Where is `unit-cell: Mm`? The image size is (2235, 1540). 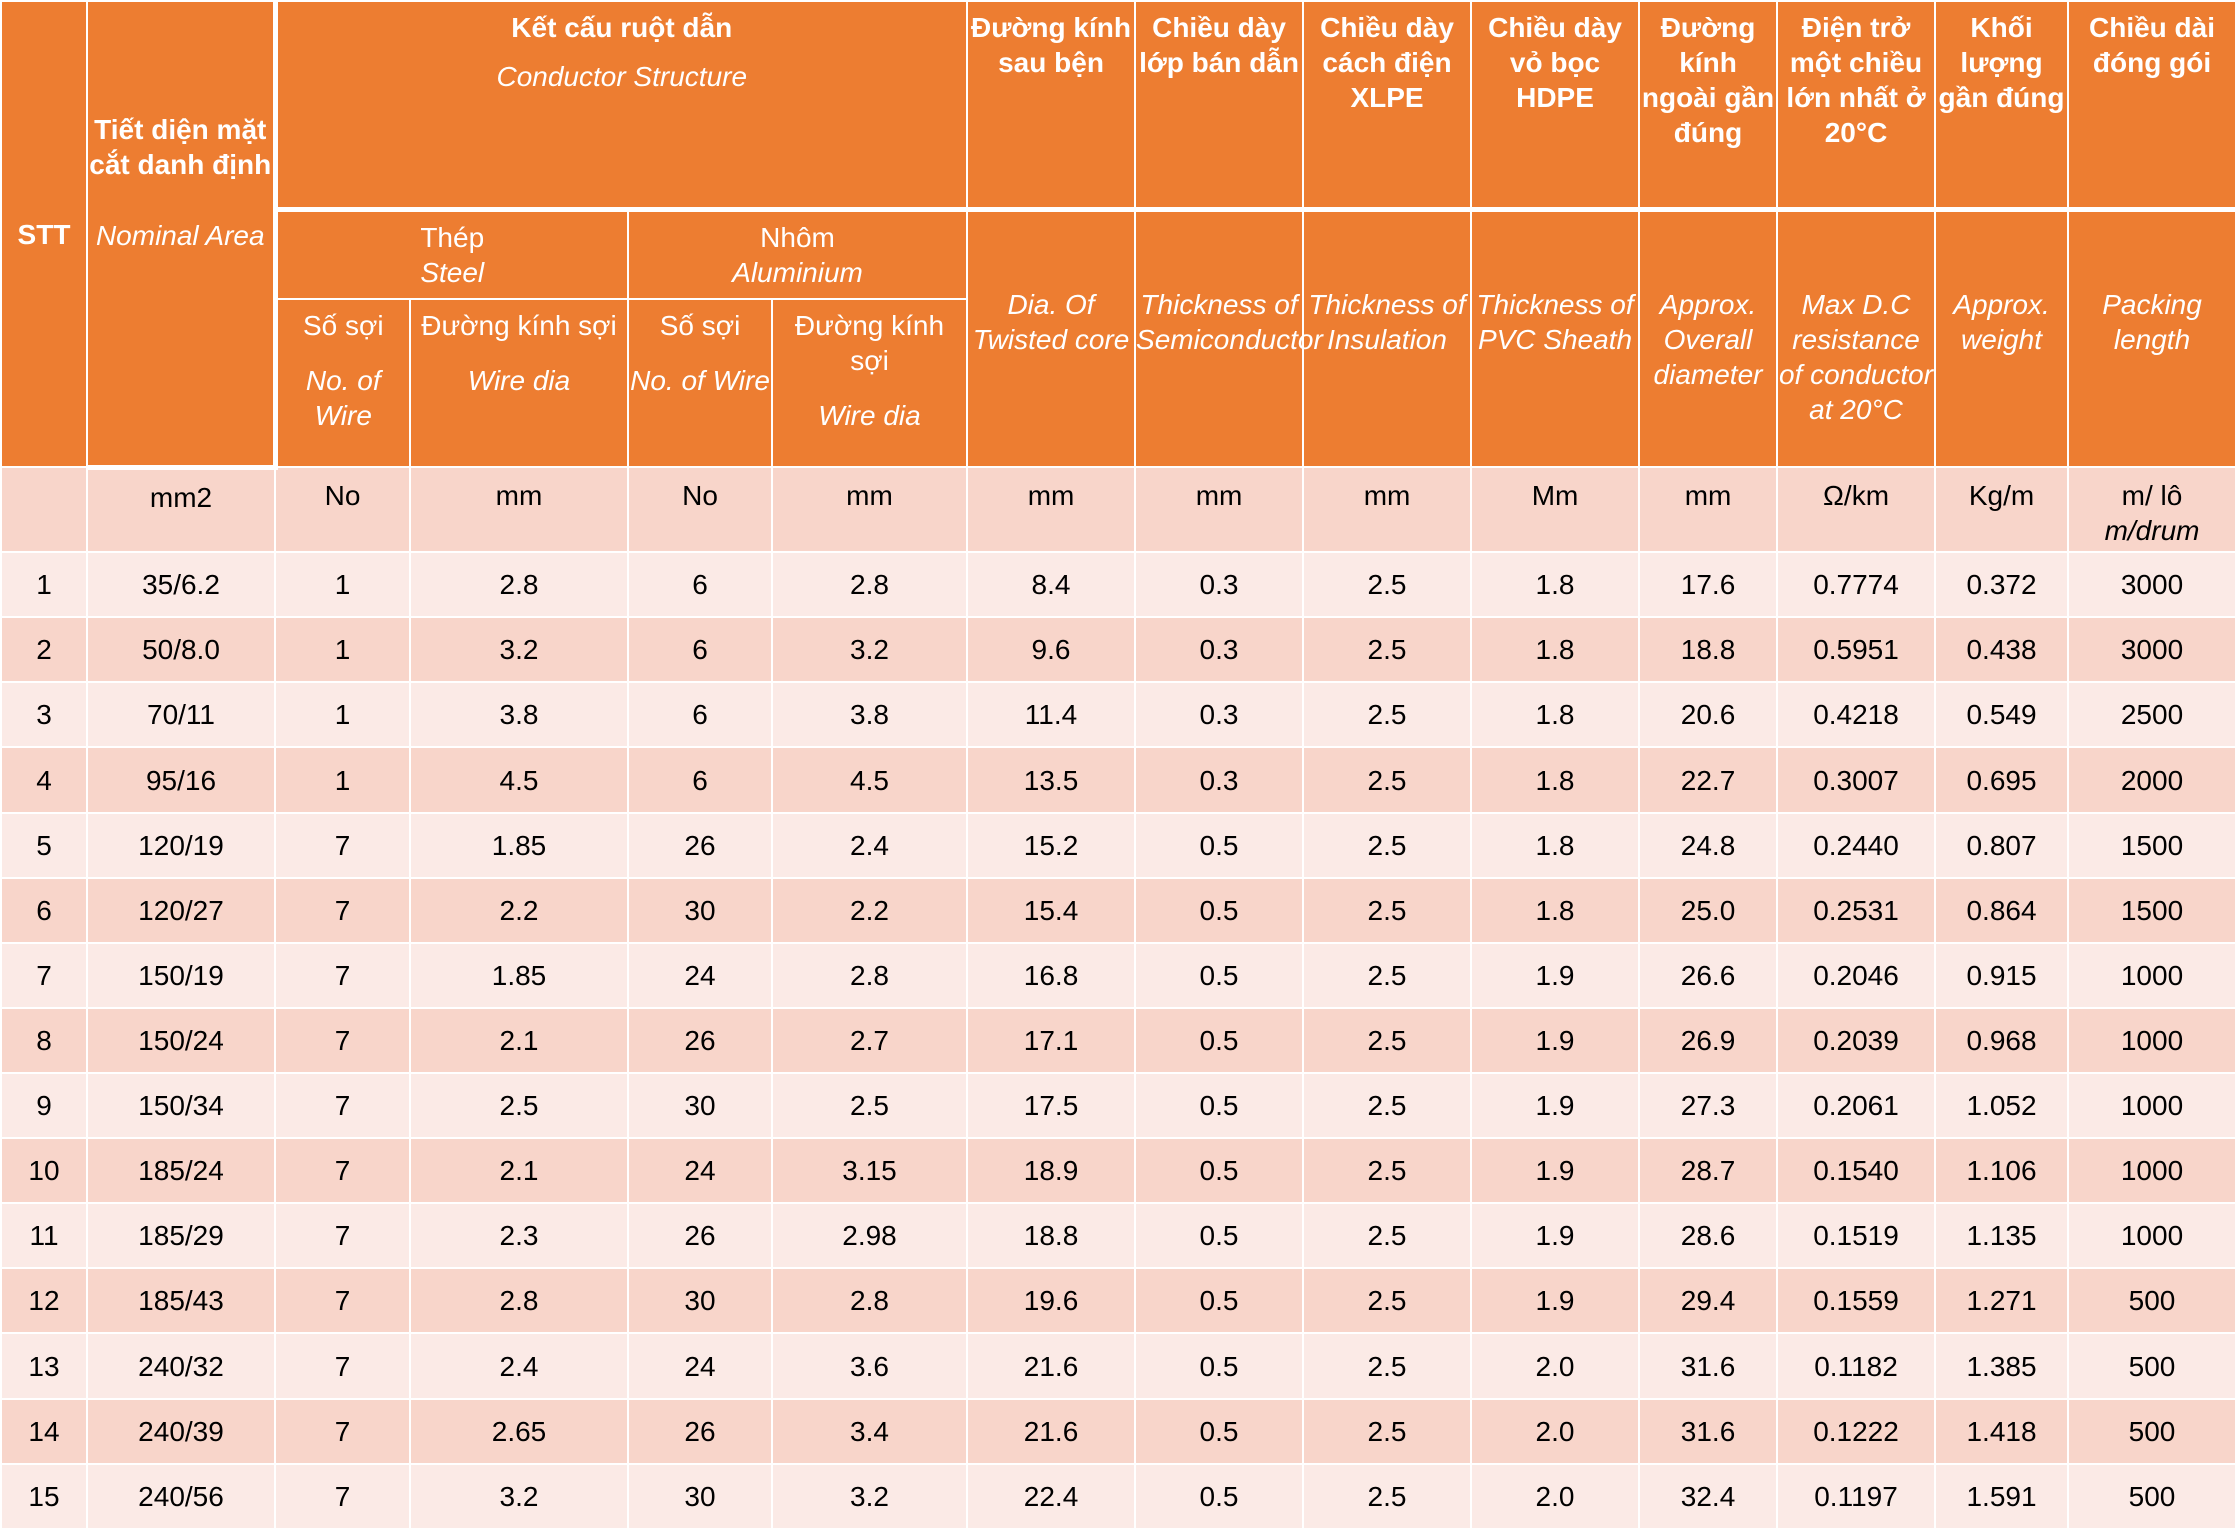 unit-cell: Mm is located at coordinates (1555, 509).